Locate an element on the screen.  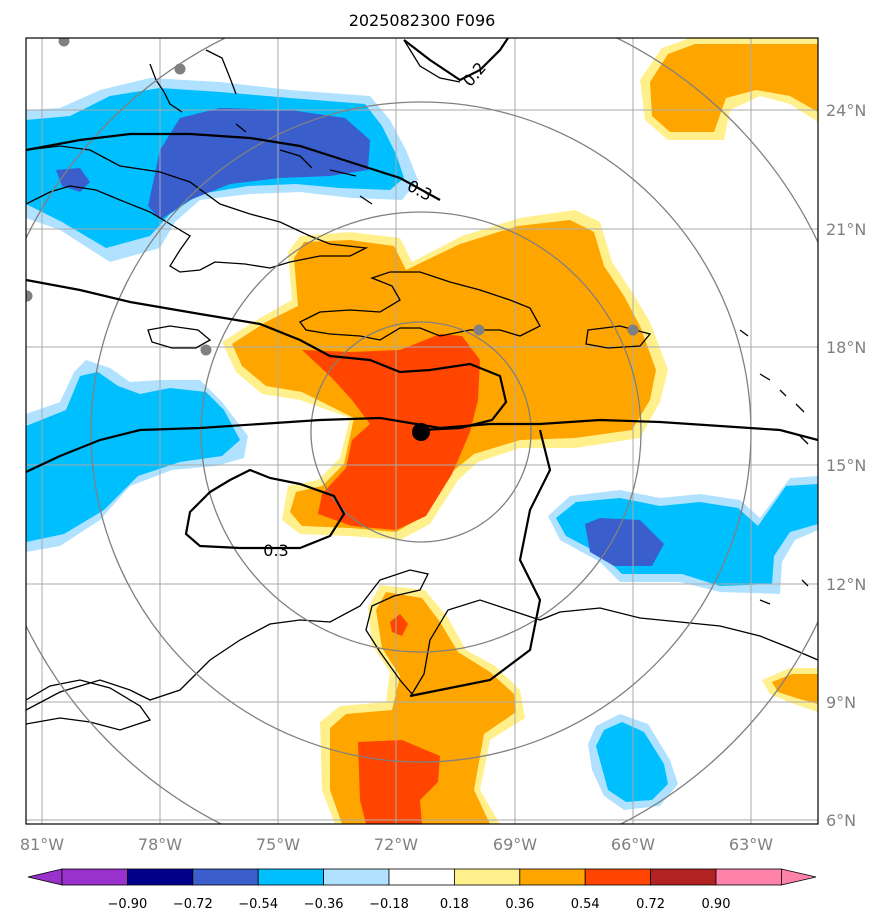
jamaica-coast is located at coordinates (179, 337).